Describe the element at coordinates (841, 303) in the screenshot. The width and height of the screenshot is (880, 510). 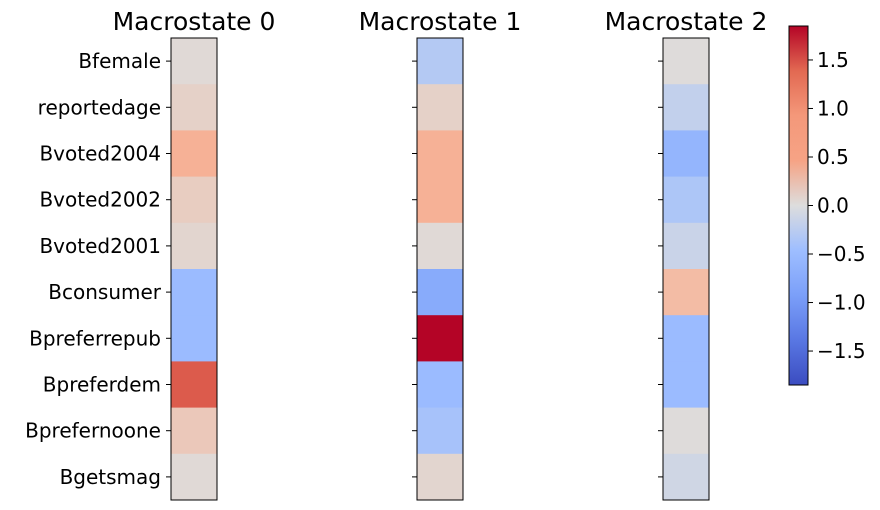
I see `colorbar-tick-label: −1.0` at that location.